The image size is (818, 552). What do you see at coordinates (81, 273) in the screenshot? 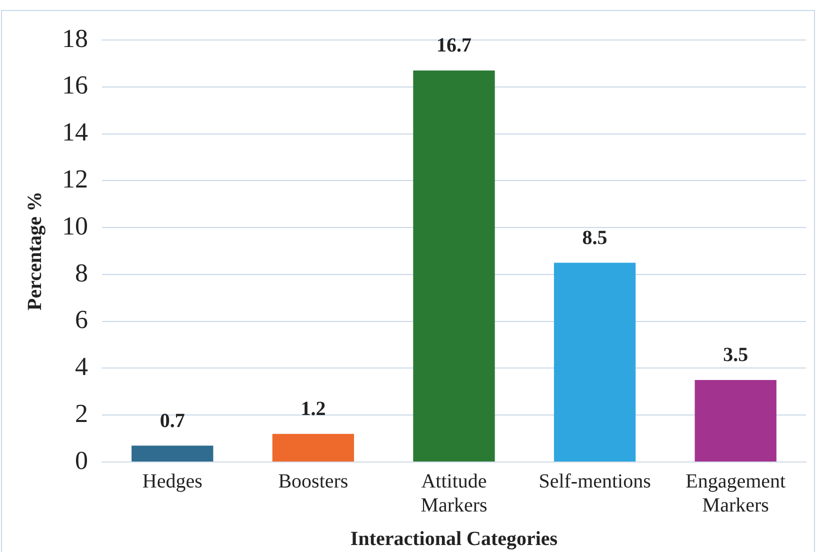
I see `y-tick-label: 8` at bounding box center [81, 273].